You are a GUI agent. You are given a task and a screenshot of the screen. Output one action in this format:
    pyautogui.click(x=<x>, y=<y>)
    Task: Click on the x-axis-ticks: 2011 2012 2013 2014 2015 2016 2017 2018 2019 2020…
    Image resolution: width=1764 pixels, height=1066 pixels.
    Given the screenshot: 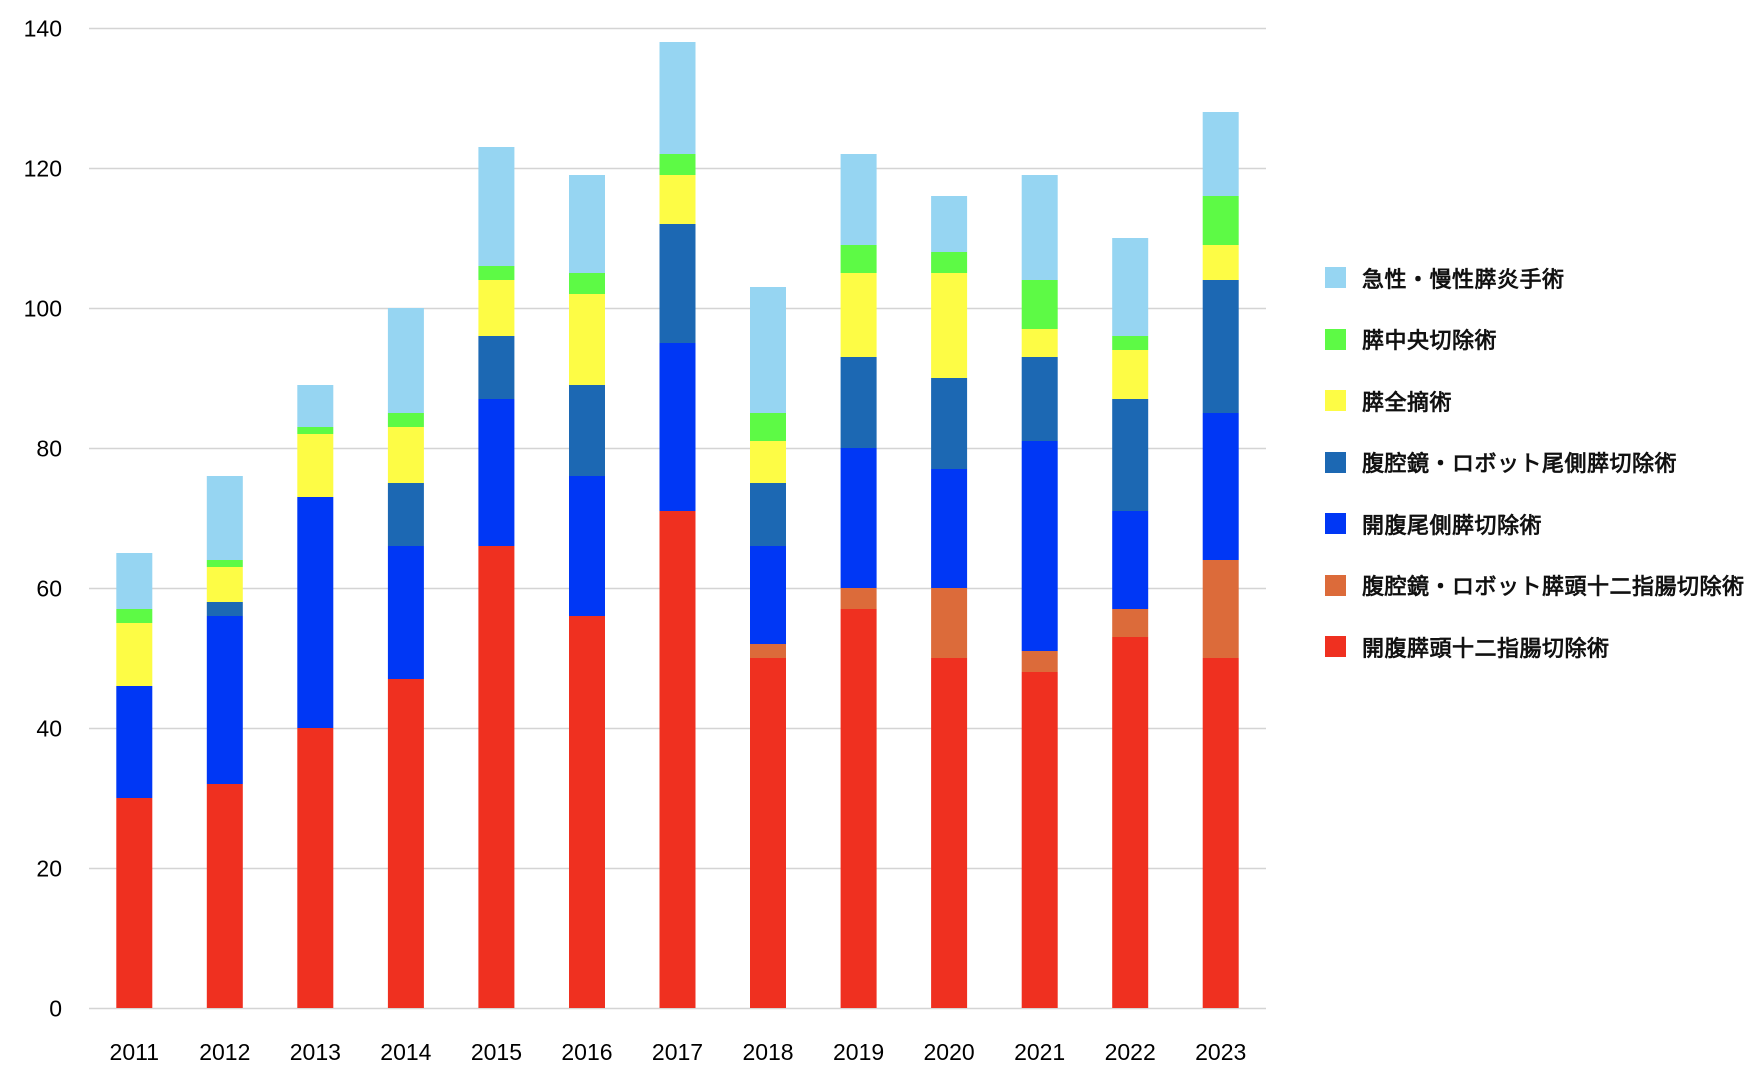 What is the action you would take?
    pyautogui.click(x=678, y=1052)
    